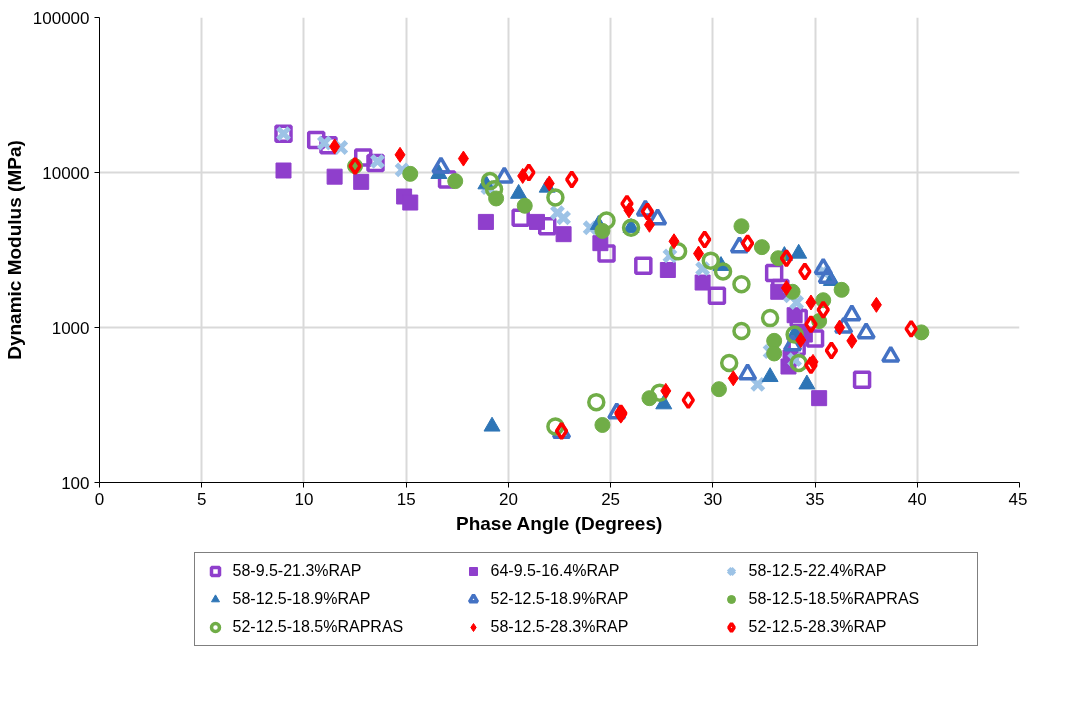 The width and height of the screenshot is (1083, 710). Describe the element at coordinates (560, 626) in the screenshot. I see `legend-label: 58-12.5-28.3%RAP` at that location.